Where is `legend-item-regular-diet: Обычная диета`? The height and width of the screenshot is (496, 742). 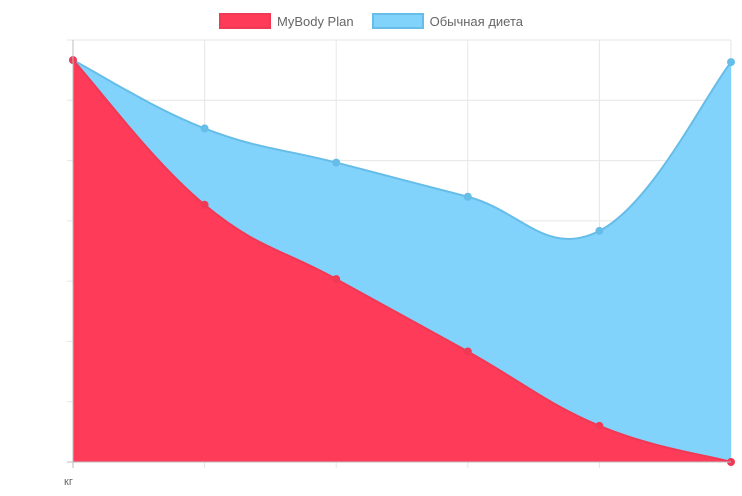 legend-item-regular-diet: Обычная диета is located at coordinates (447, 21).